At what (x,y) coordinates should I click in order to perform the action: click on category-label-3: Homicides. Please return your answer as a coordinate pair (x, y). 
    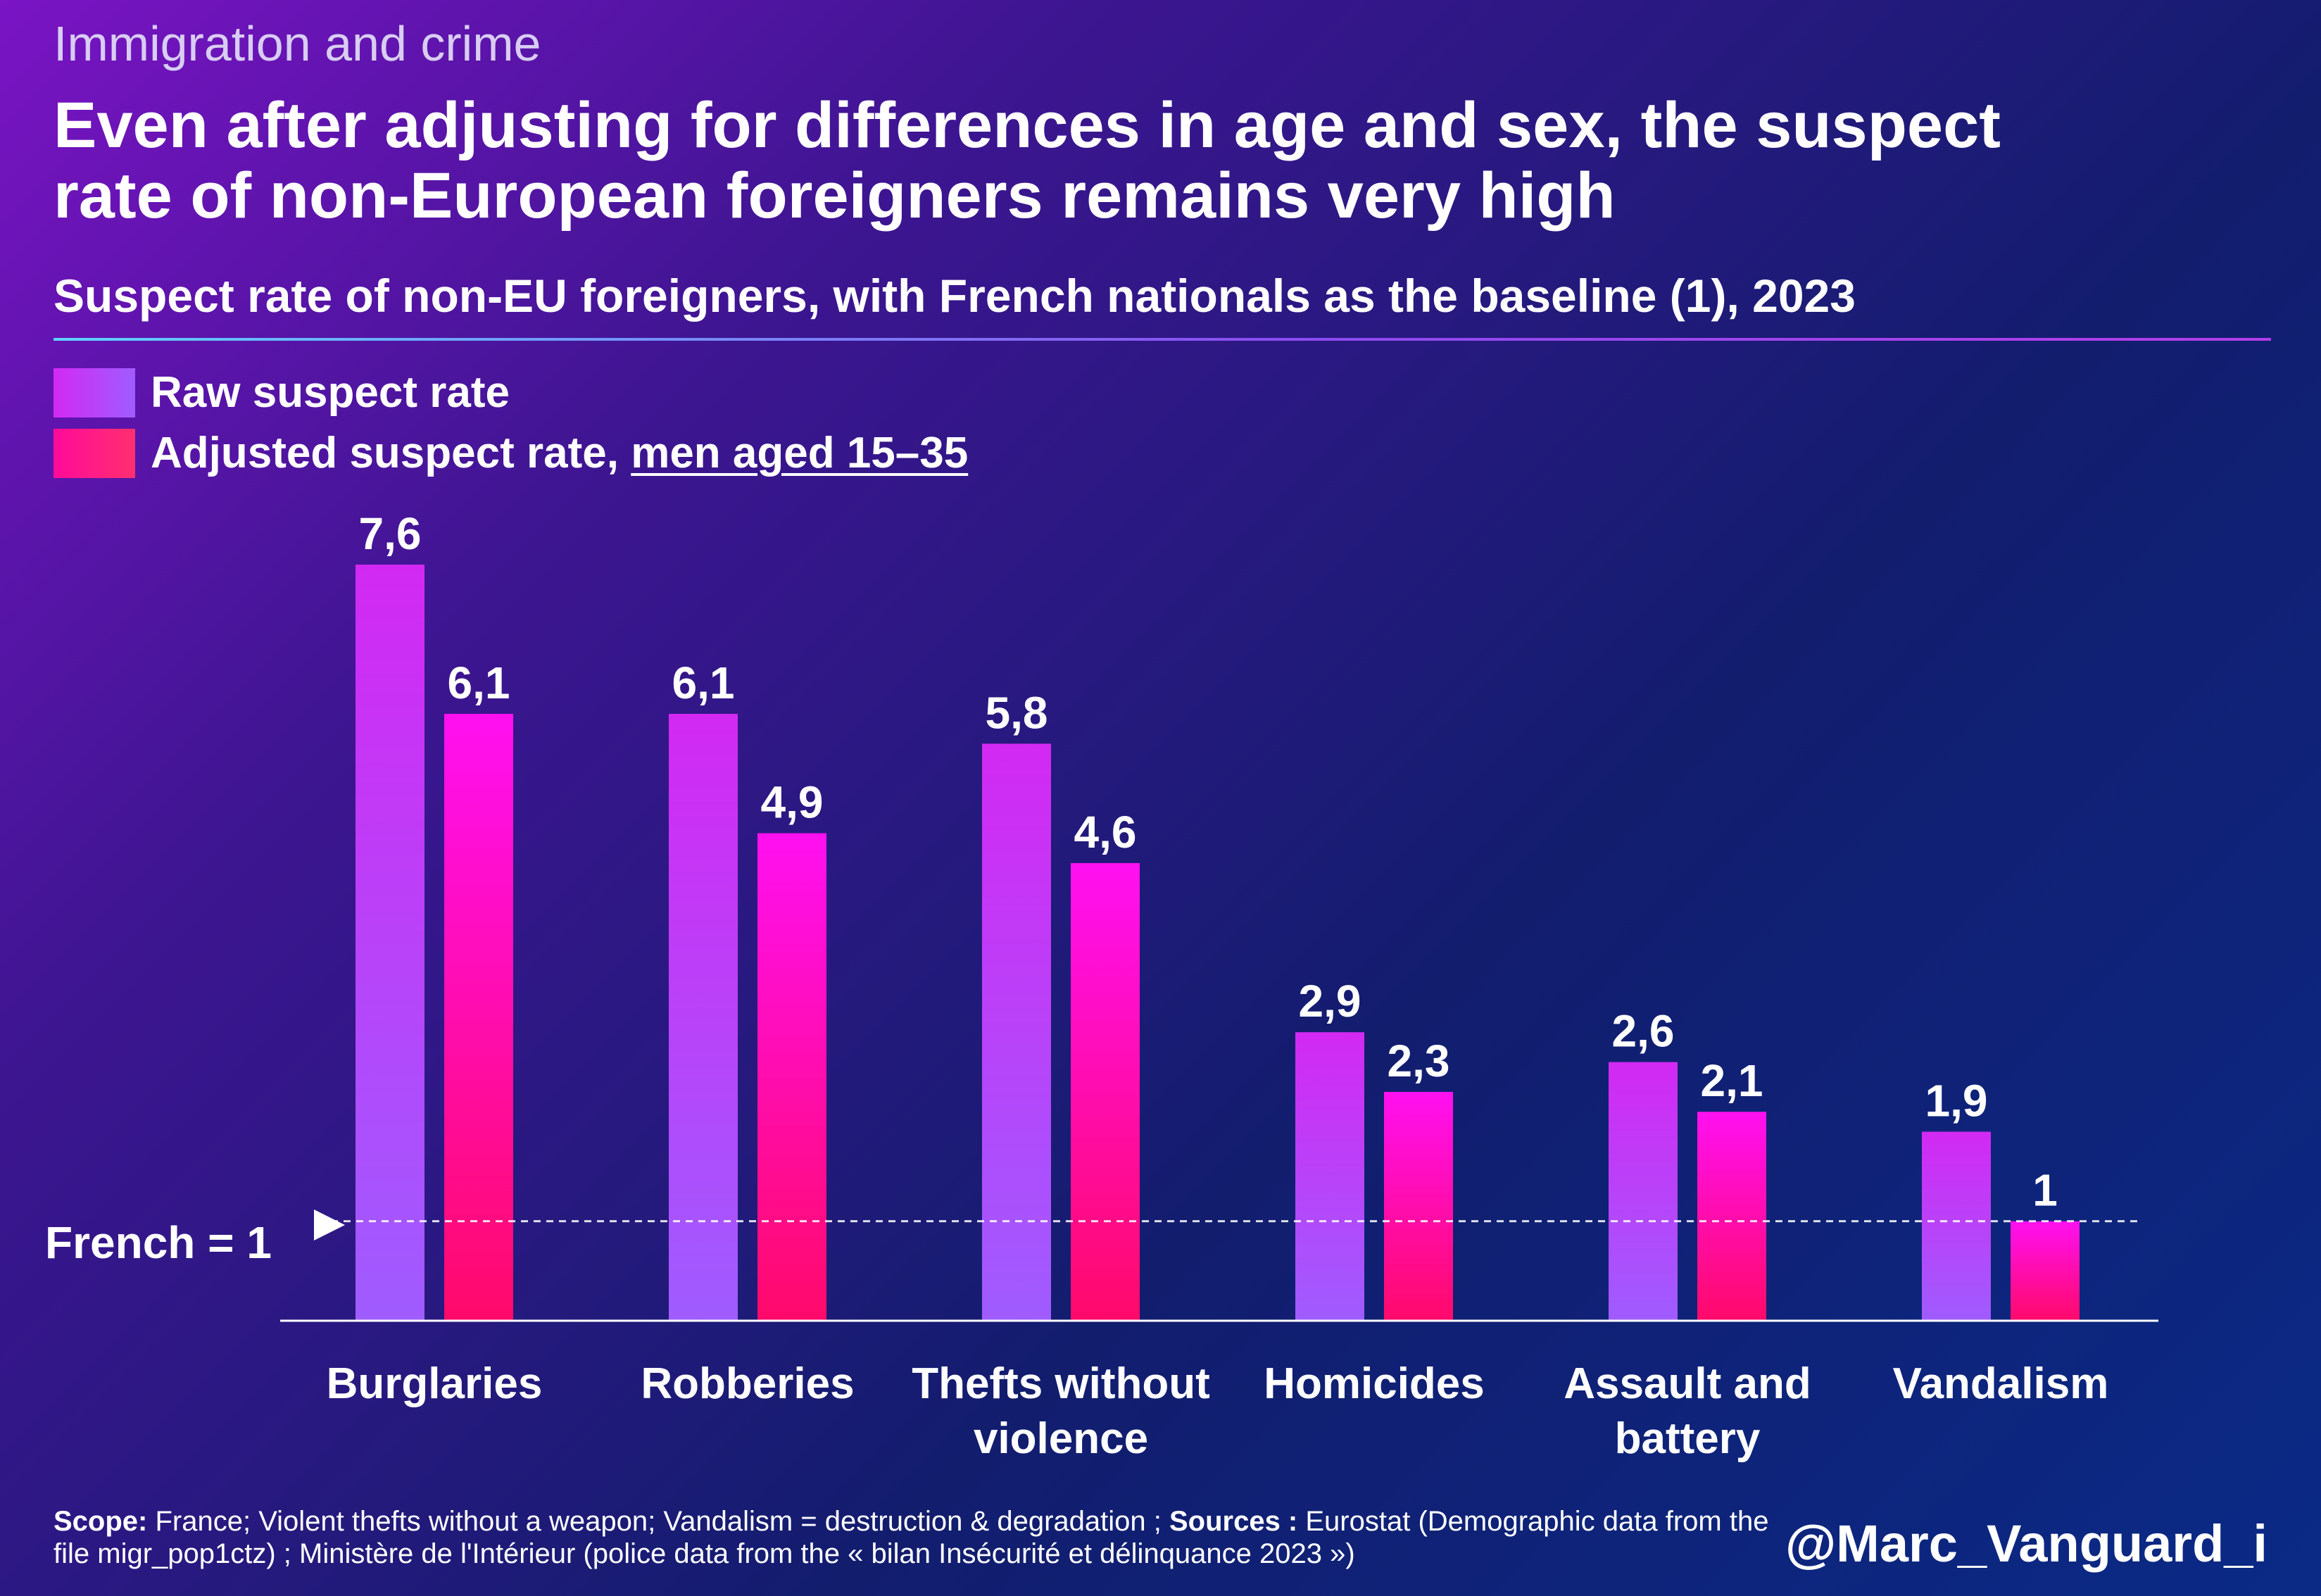
    Looking at the image, I should click on (1374, 1383).